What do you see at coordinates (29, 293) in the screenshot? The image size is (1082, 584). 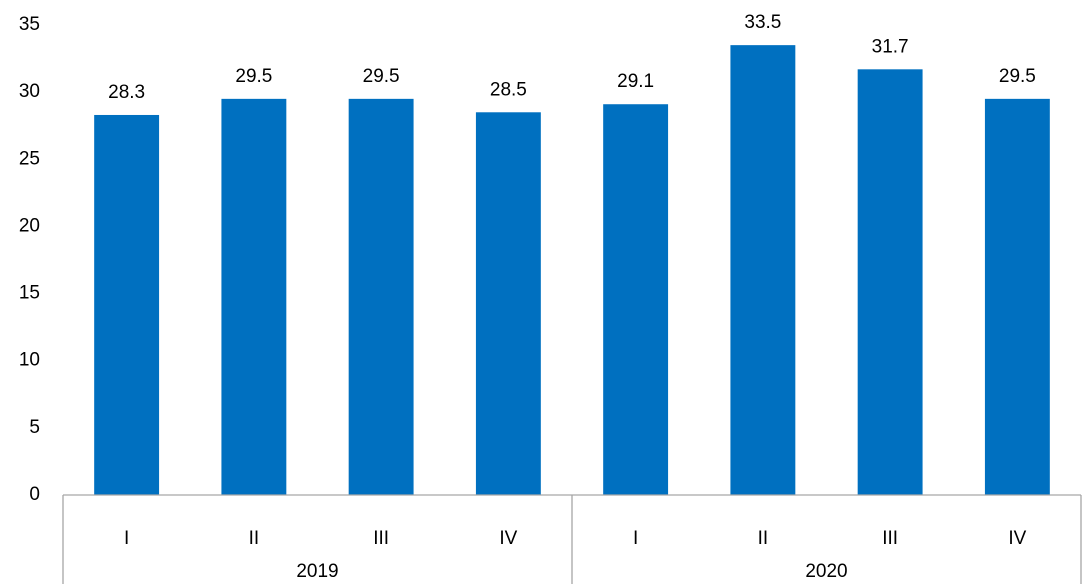 I see `y-tick-label: 15` at bounding box center [29, 293].